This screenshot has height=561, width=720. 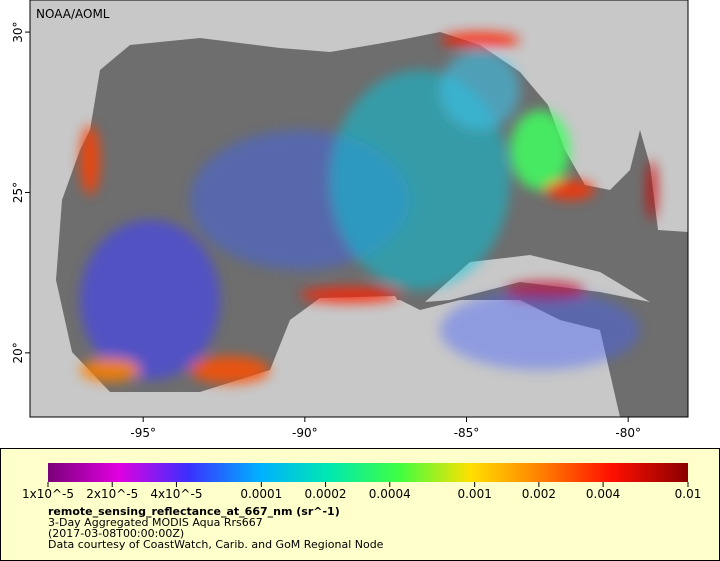 I want to click on colorbar-tick-label: 0.002, so click(x=539, y=494).